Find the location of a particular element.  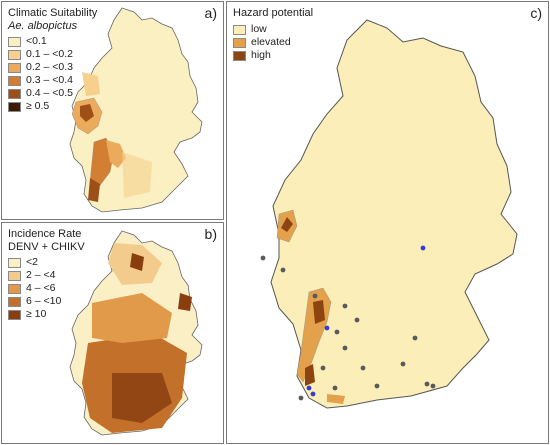

region-rhine-very-high is located at coordinates (87, 113).